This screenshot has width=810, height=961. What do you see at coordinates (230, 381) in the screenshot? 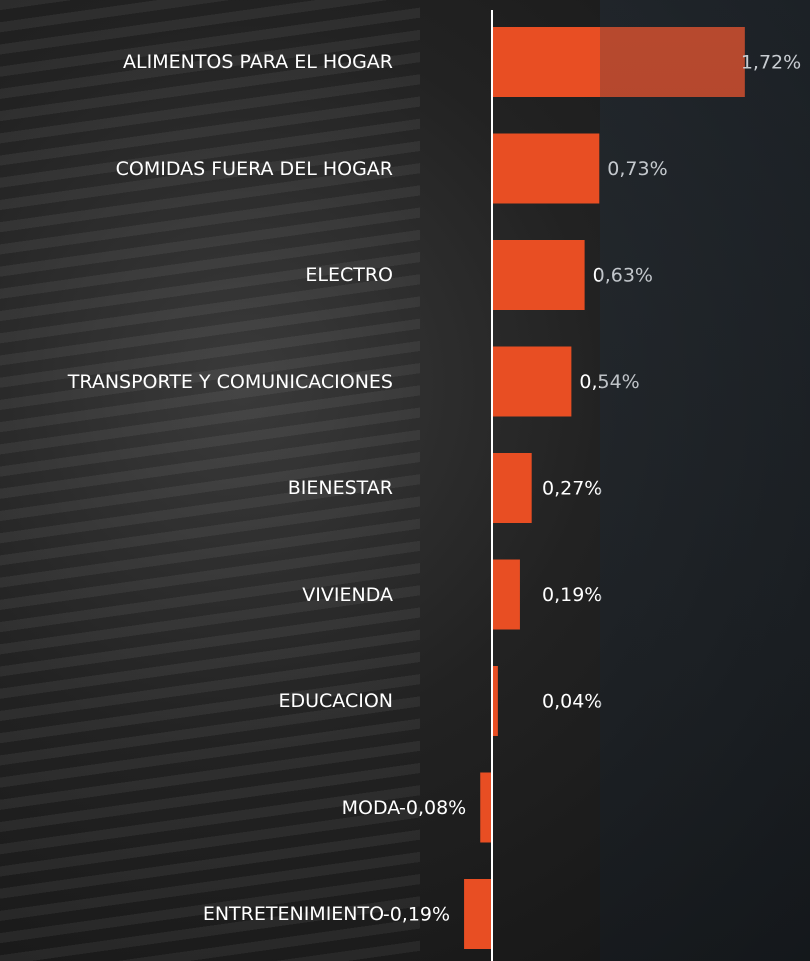
I see `category-label: TRANSPORTE Y COMUNICACIONES` at bounding box center [230, 381].